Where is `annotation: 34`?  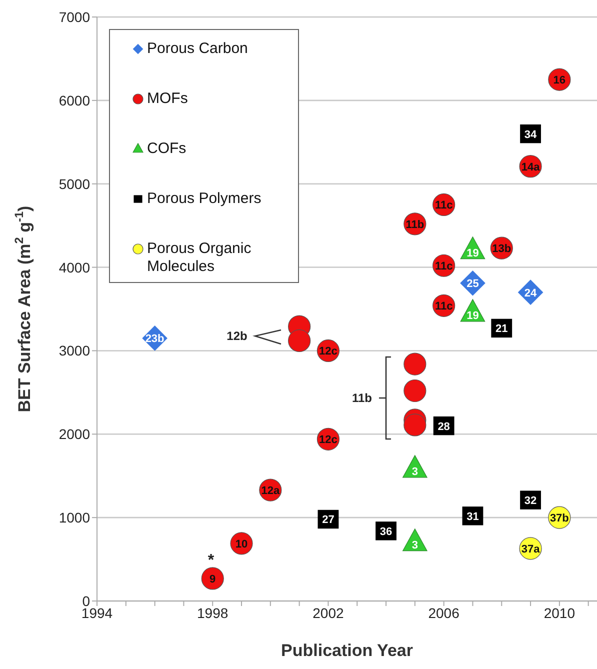 annotation: 34 is located at coordinates (531, 134).